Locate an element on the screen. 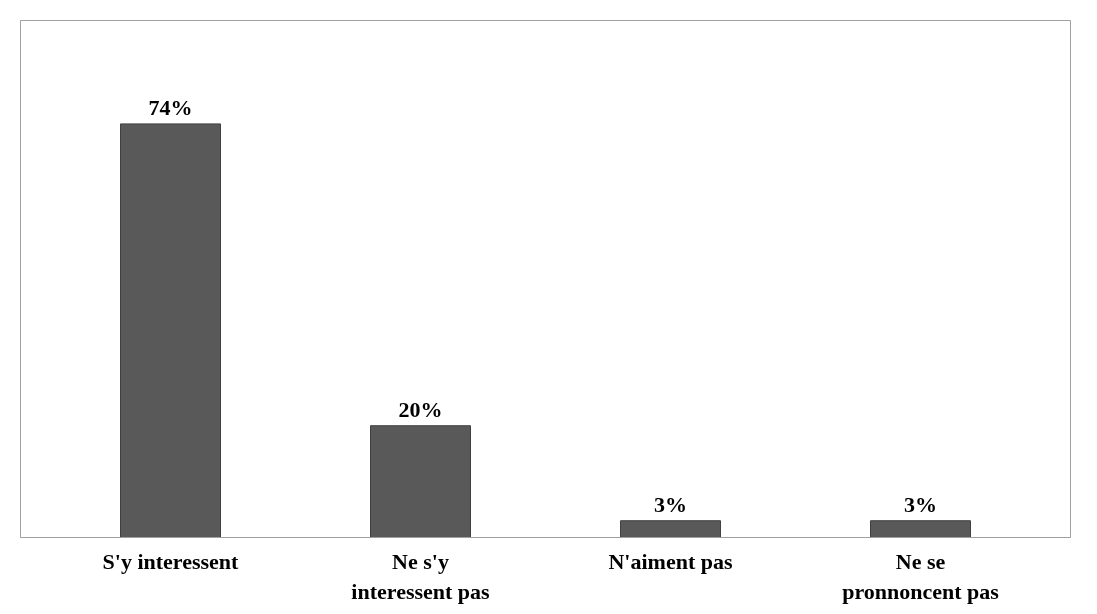  x-tick-label: Ne s'y interessent pas is located at coordinates (421, 576).